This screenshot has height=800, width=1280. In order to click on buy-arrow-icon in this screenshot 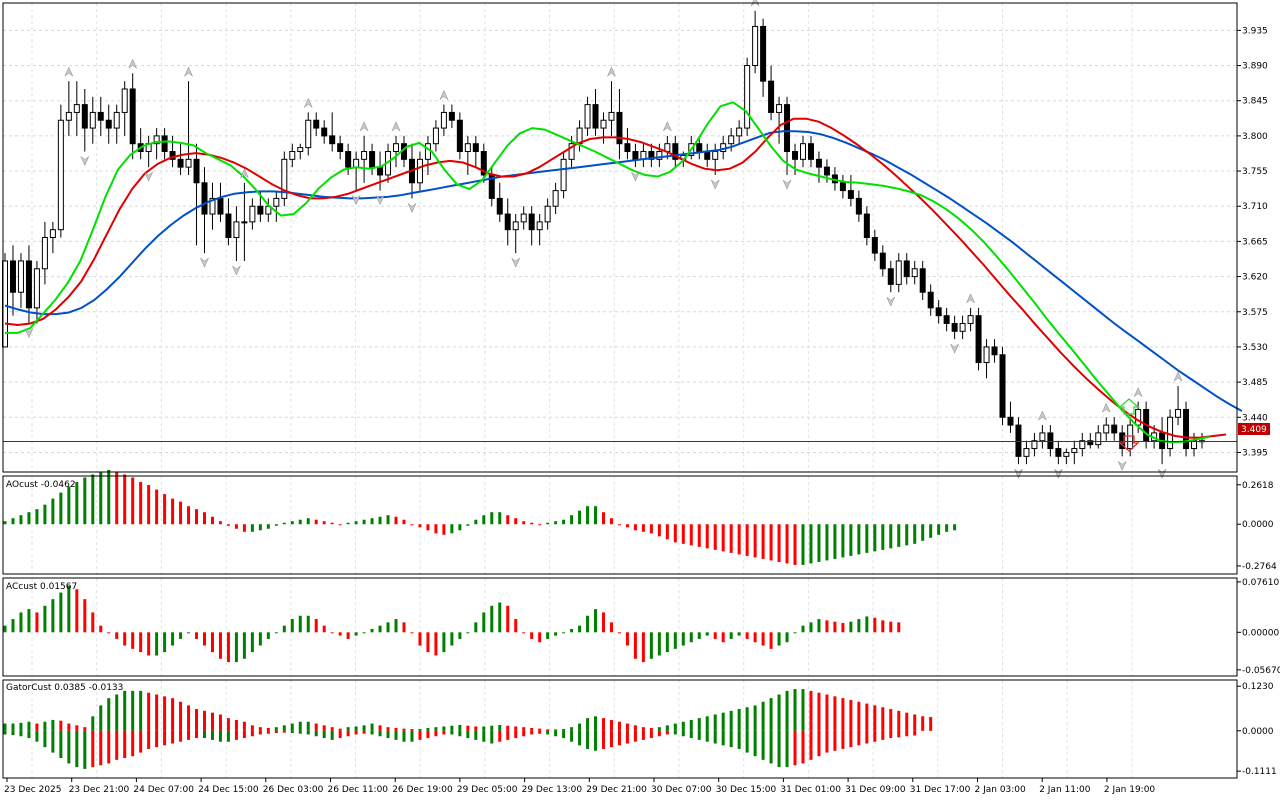, I will do `click(1129, 406)`.